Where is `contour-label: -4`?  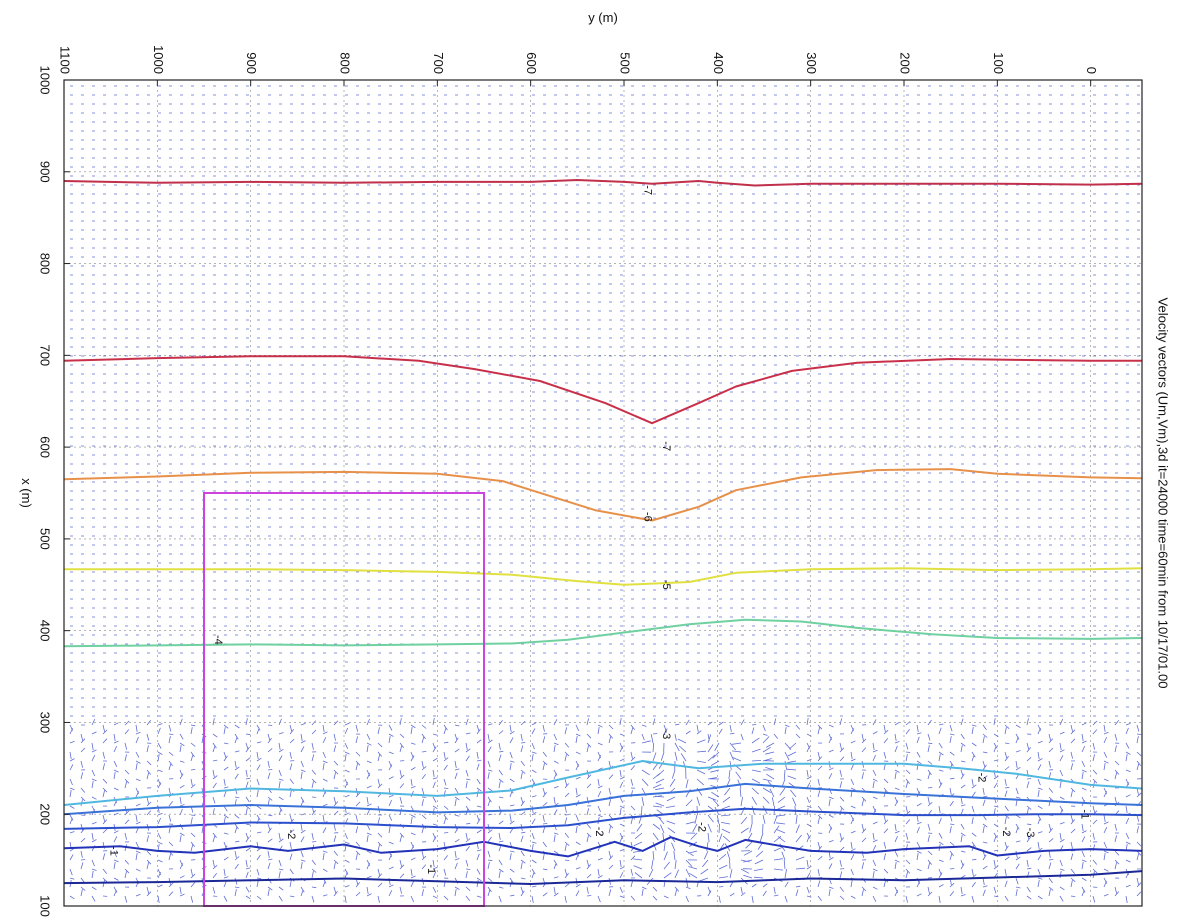 contour-label: -4 is located at coordinates (218, 640).